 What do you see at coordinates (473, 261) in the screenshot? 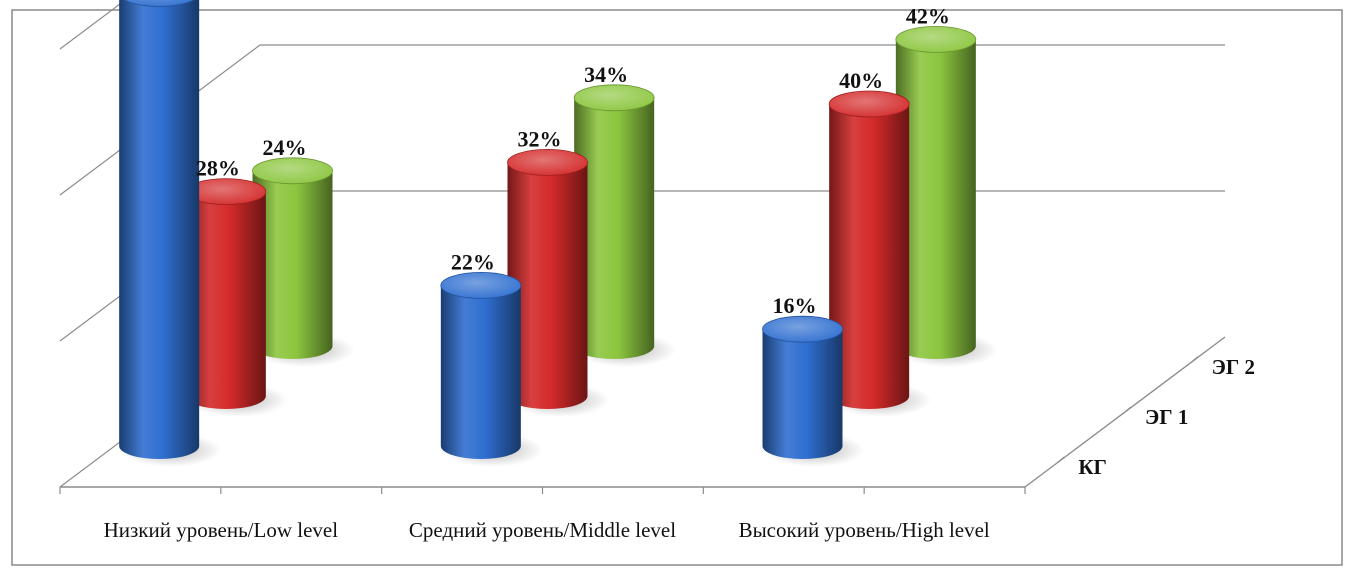
I see `data-label: 22%` at bounding box center [473, 261].